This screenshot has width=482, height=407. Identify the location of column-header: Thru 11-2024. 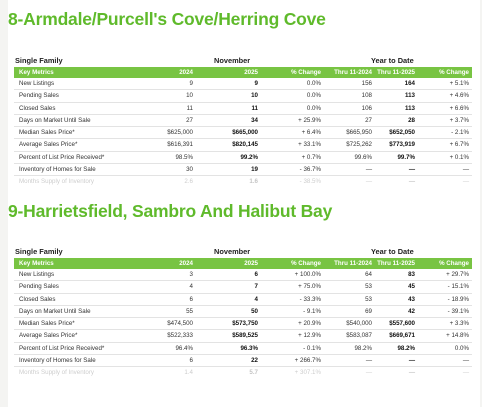
(353, 263).